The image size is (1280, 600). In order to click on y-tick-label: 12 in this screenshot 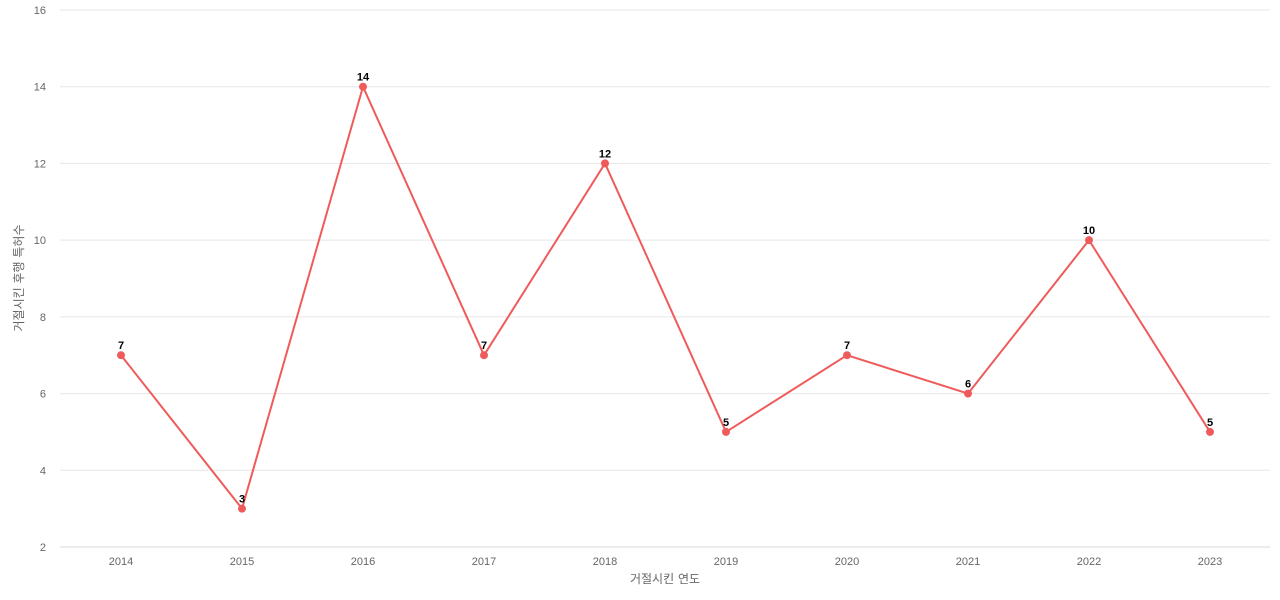, I will do `click(40, 164)`.